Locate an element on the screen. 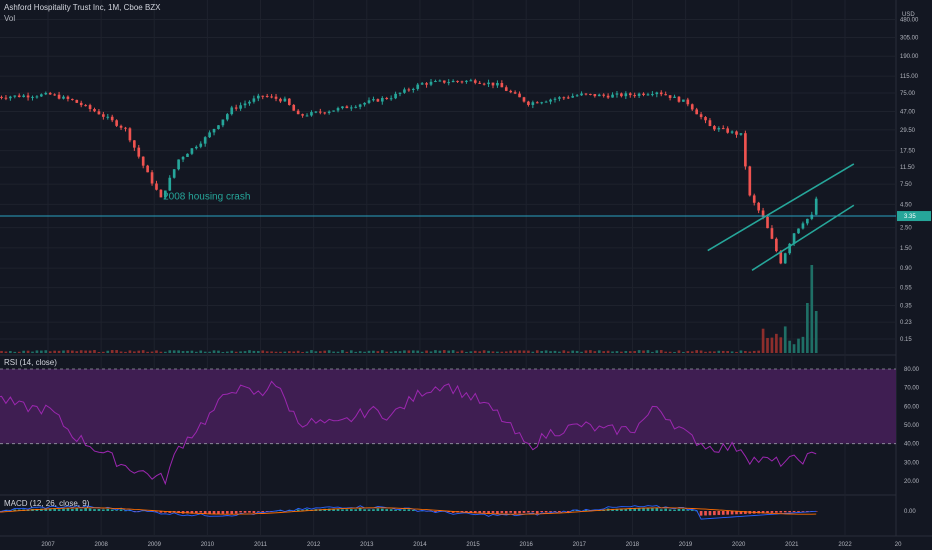  price-tick-label: 1.50 is located at coordinates (906, 249).